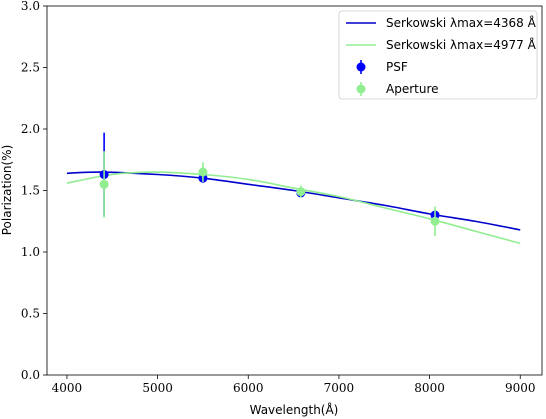 This screenshot has height=419, width=546. I want to click on legend-label: Serkowski λmax=4977 Å, so click(461, 44).